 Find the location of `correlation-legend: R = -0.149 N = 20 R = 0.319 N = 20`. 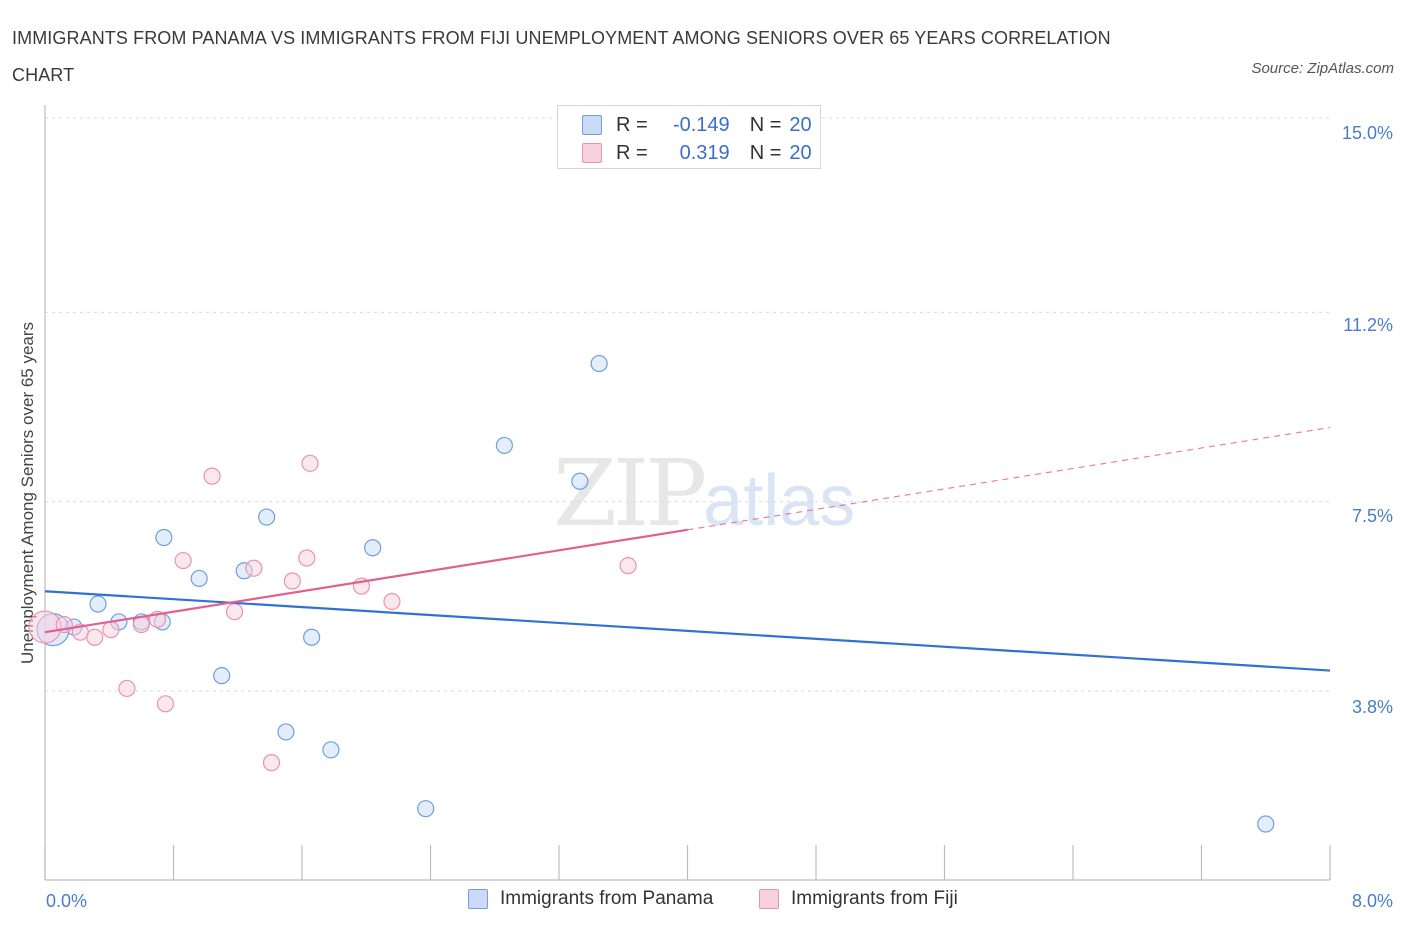

correlation-legend: R = -0.149 N = 20 R = 0.319 N = 20 is located at coordinates (689, 137).